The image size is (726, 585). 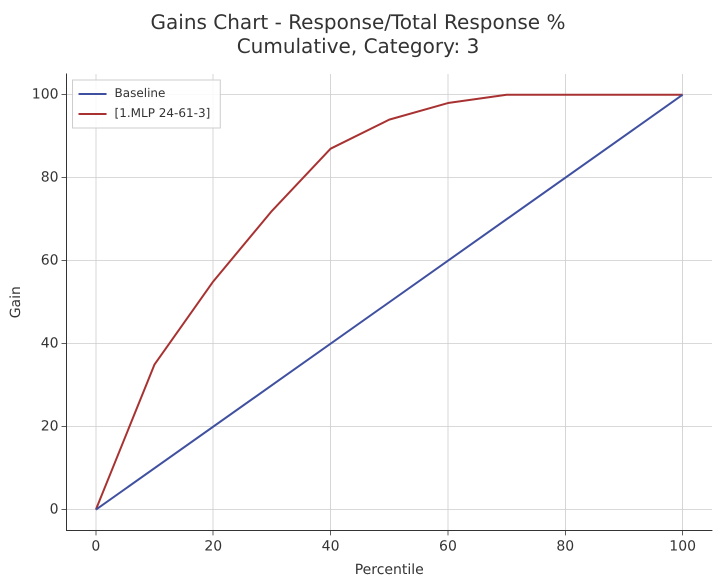 What do you see at coordinates (389, 570) in the screenshot?
I see `x-axis-title: Percentile` at bounding box center [389, 570].